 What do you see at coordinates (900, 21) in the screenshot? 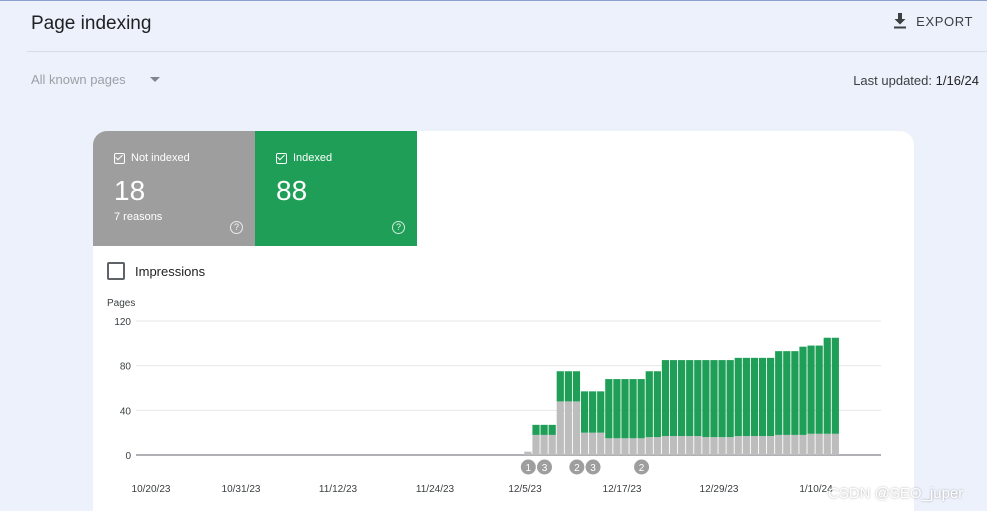
I see `download-icon` at bounding box center [900, 21].